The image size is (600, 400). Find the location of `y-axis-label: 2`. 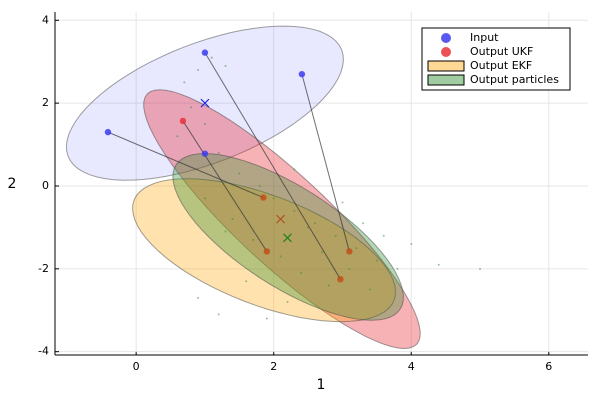

y-axis-label: 2 is located at coordinates (12, 184).